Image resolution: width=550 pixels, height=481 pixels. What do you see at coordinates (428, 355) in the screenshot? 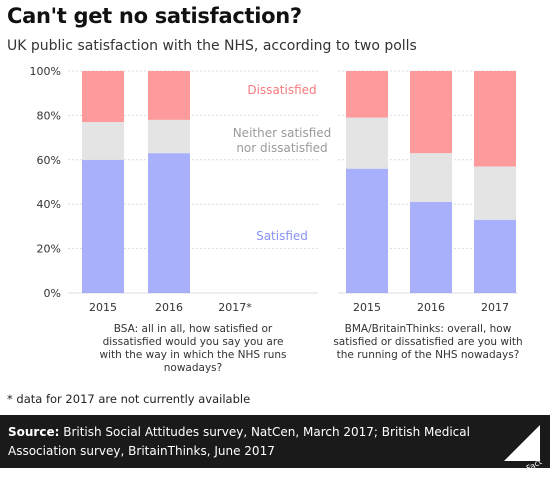
I see `panel-caption-line: the running of the NHS nowadays?` at bounding box center [428, 355].